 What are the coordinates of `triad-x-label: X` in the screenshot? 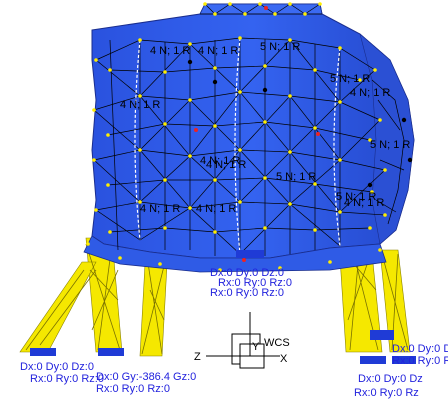 It's located at (284, 359).